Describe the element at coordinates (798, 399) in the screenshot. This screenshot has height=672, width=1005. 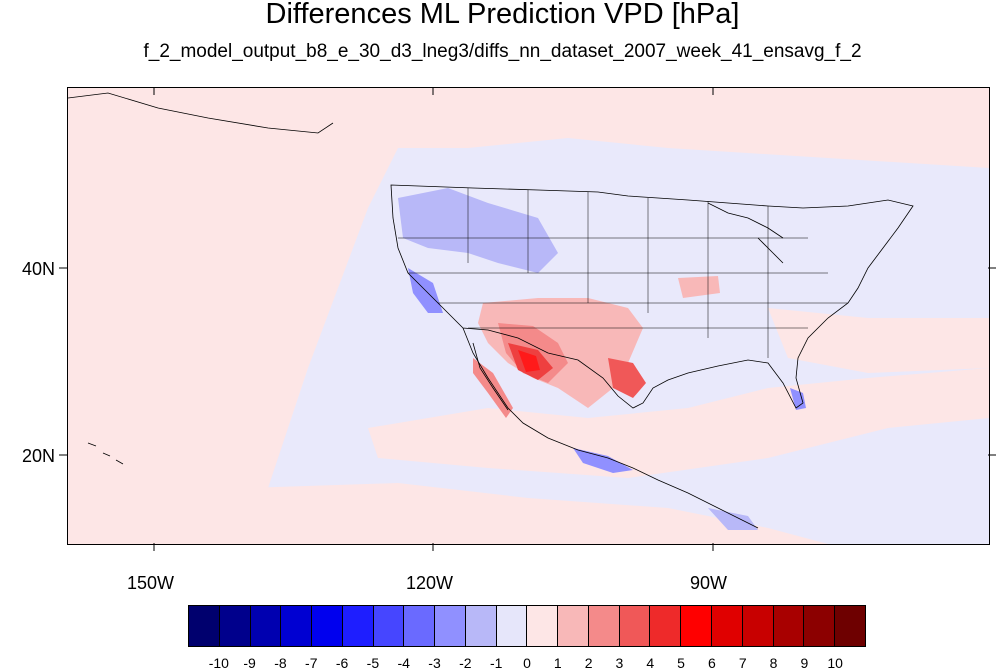
I see `blue-patch-florida` at that location.